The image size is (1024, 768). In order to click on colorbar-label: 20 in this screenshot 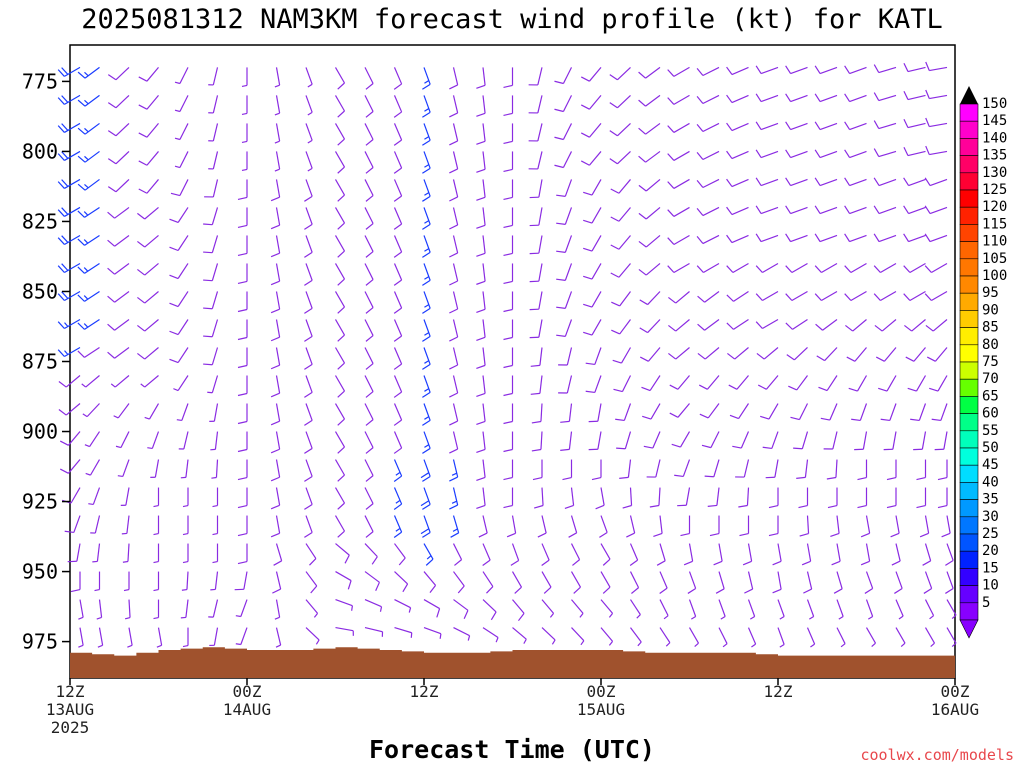, I will do `click(990, 551)`.